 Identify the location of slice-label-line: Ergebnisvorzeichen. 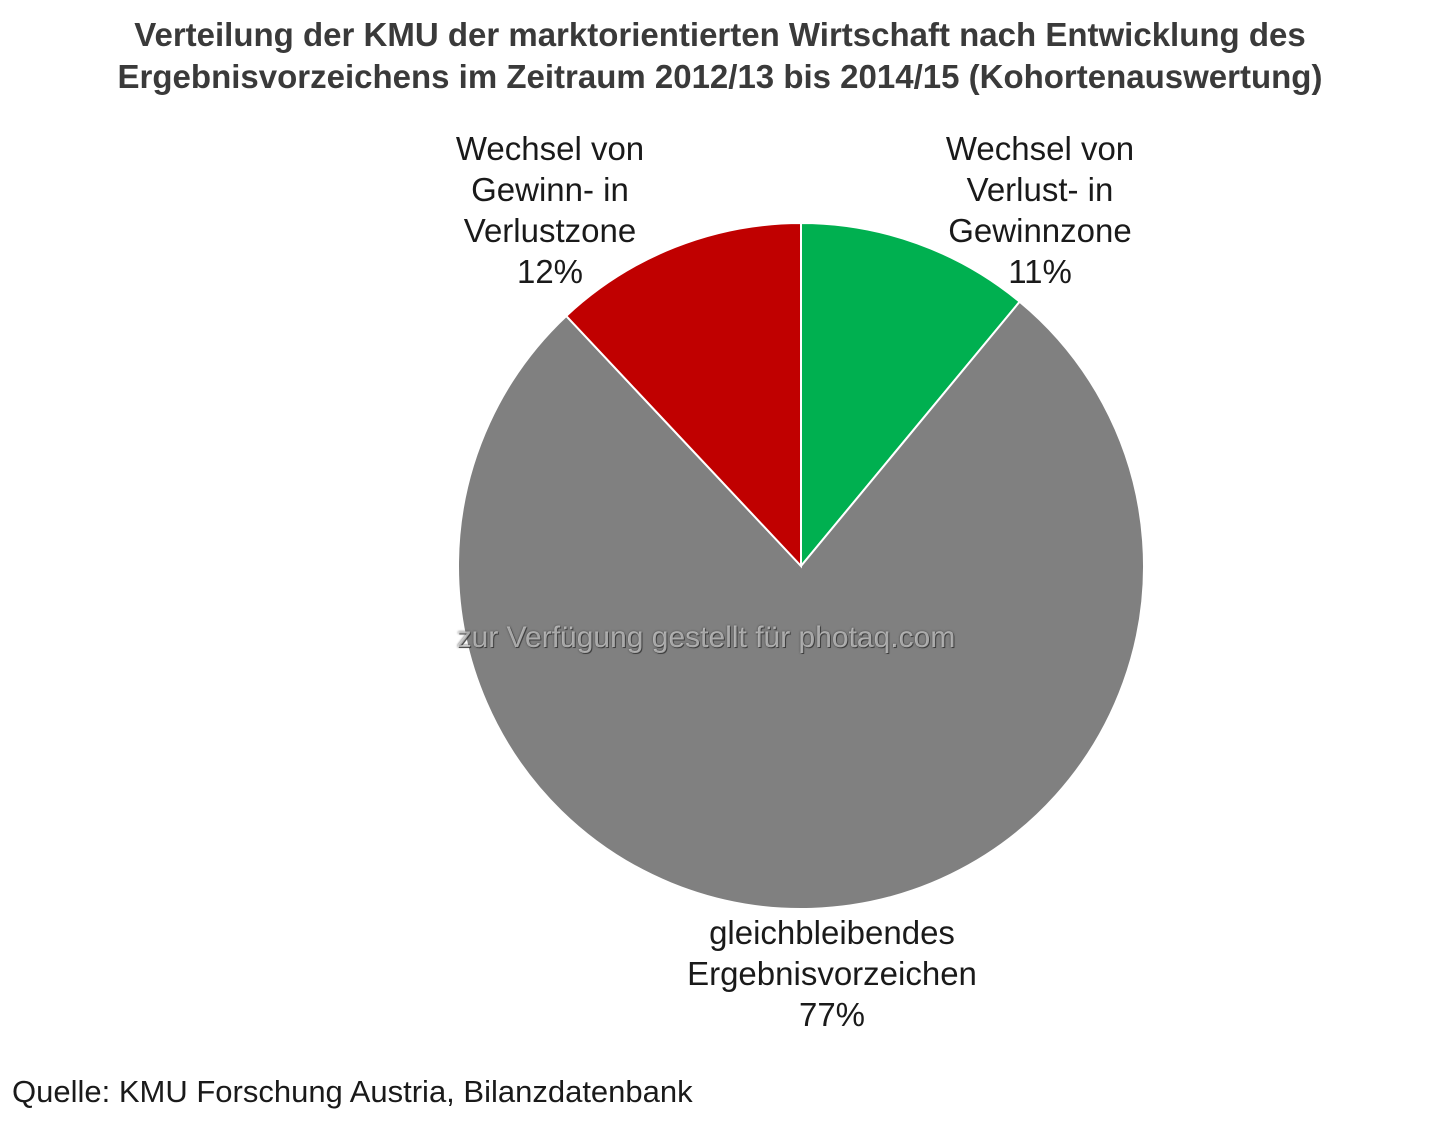
(832, 973).